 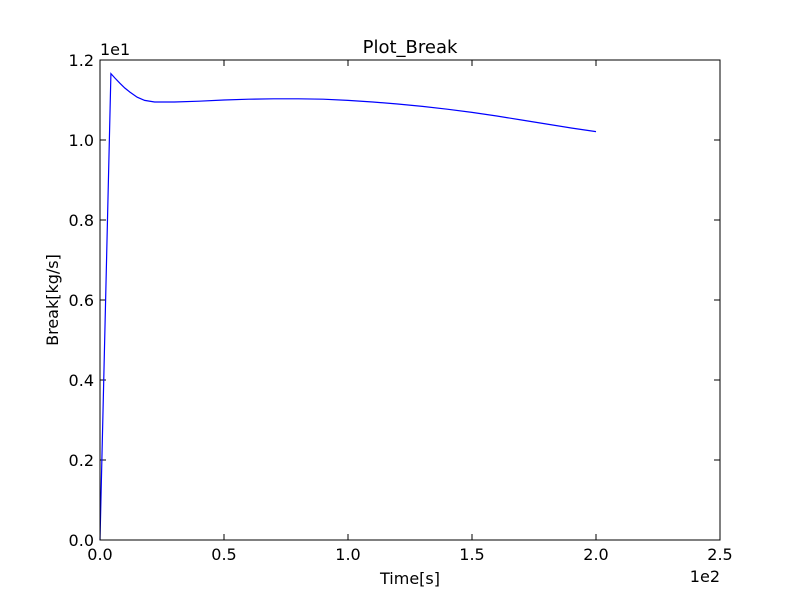 I want to click on y-tick-label: 0.6, so click(x=81, y=300).